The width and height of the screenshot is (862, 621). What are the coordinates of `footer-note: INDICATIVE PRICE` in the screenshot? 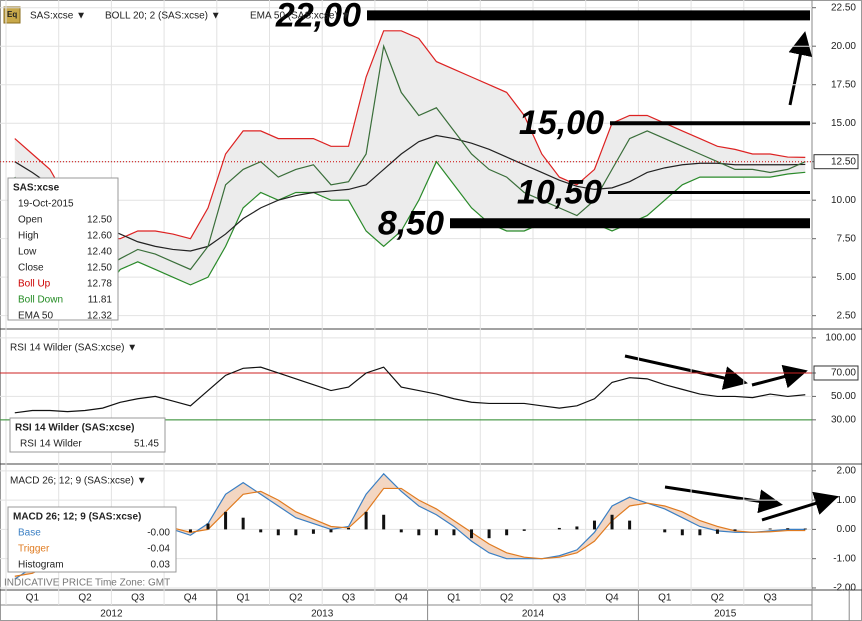 It's located at (48, 583).